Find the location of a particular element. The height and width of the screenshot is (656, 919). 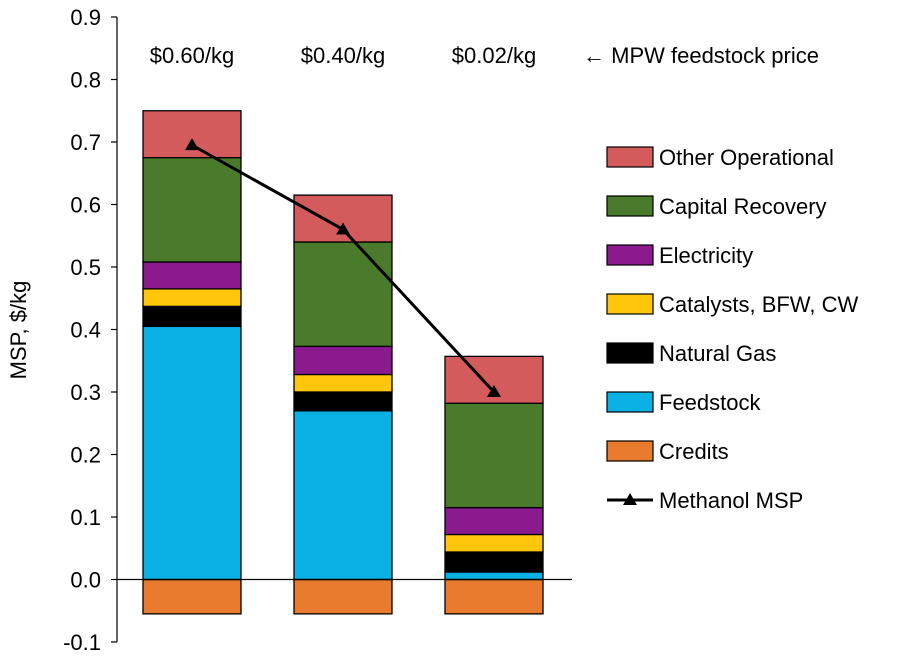

legend-swatch-capital-recovery is located at coordinates (630, 206).